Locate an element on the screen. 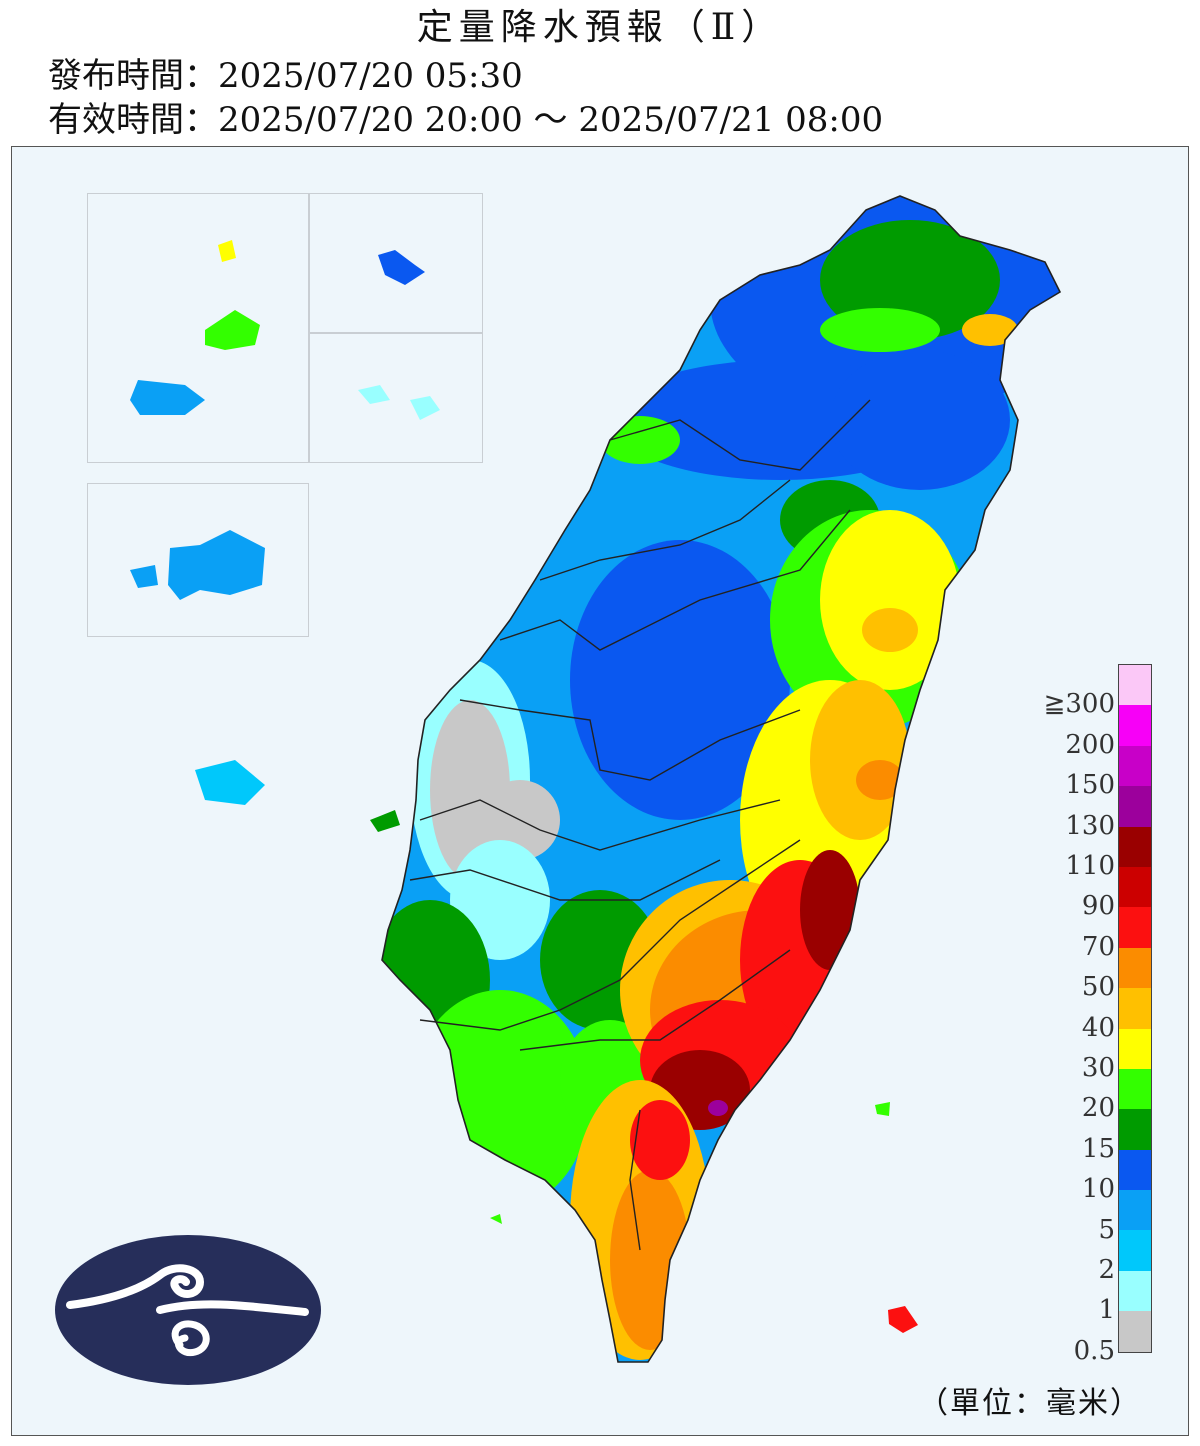  legend-label: 150 is located at coordinates (1090, 785).